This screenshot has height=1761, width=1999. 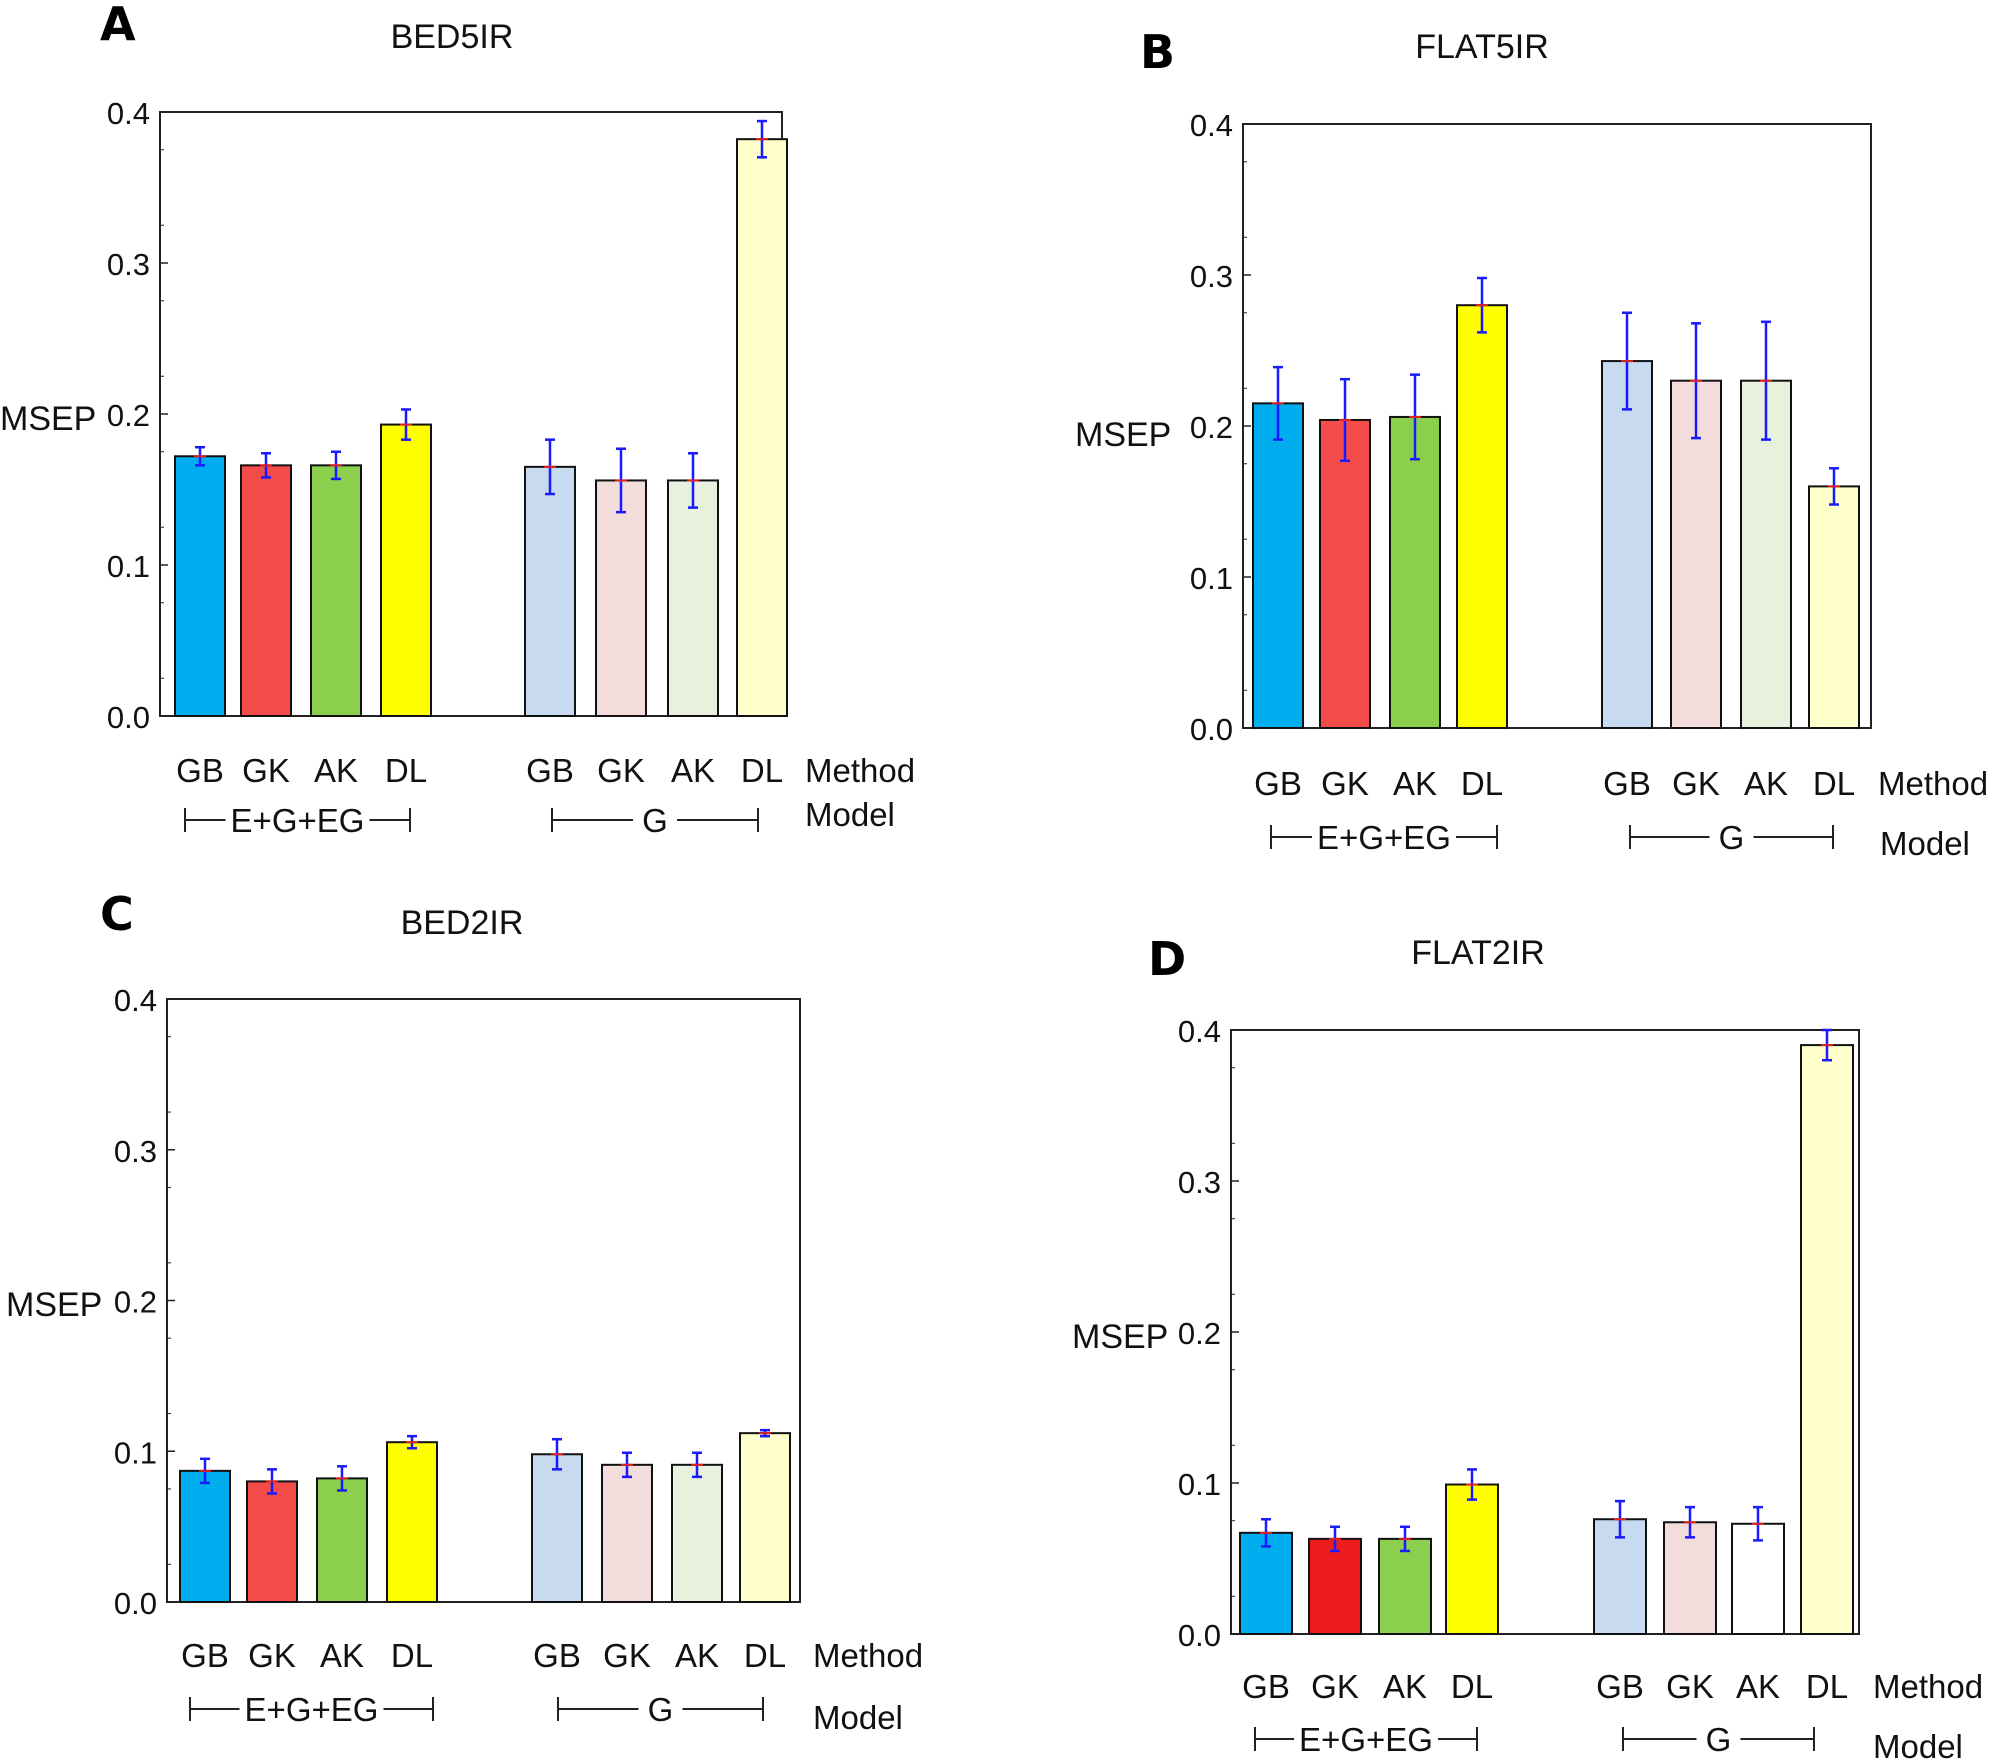 I want to click on panel-label: D, so click(x=1167, y=959).